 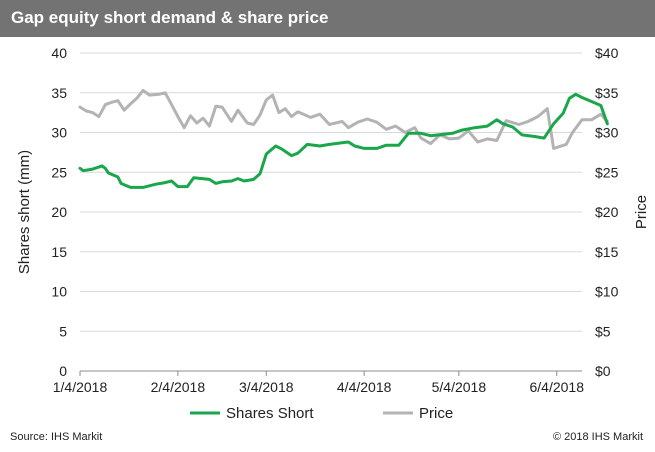 I want to click on y-tick-label: 10, so click(x=59, y=292).